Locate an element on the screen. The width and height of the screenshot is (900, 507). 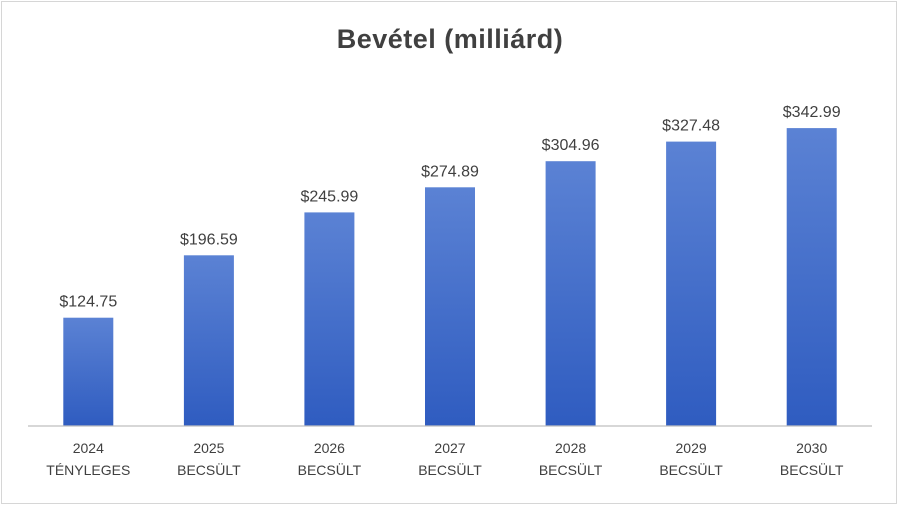
x-tick-label-2030-year: 2030 is located at coordinates (811, 448).